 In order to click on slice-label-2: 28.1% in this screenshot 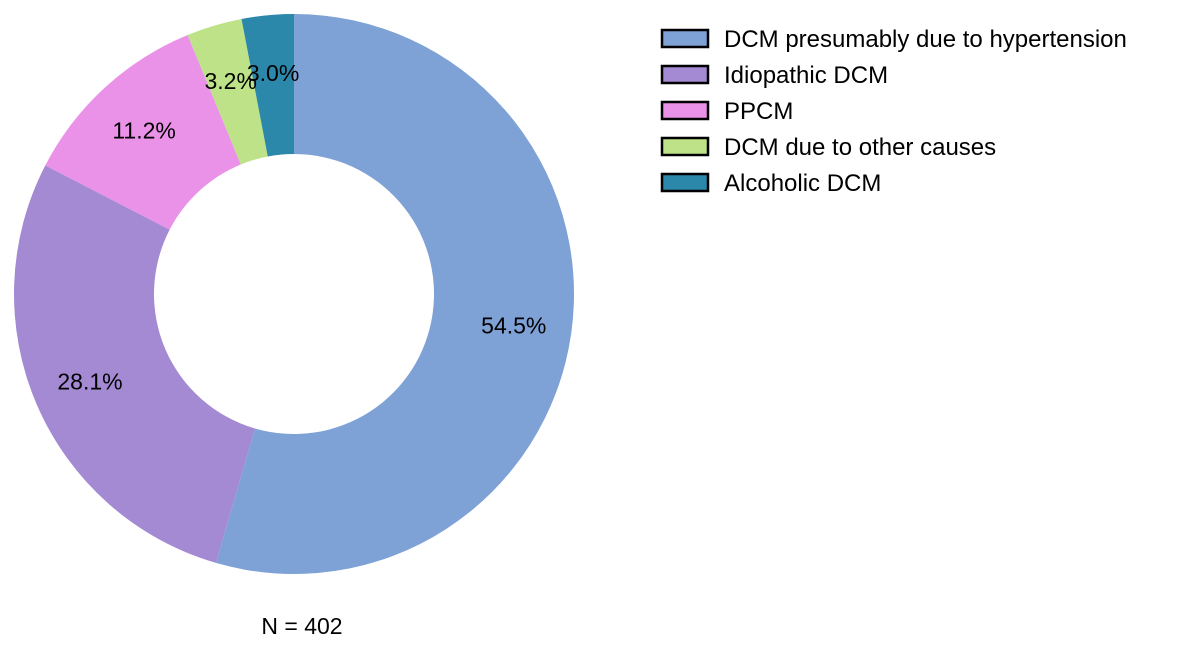, I will do `click(89, 382)`.